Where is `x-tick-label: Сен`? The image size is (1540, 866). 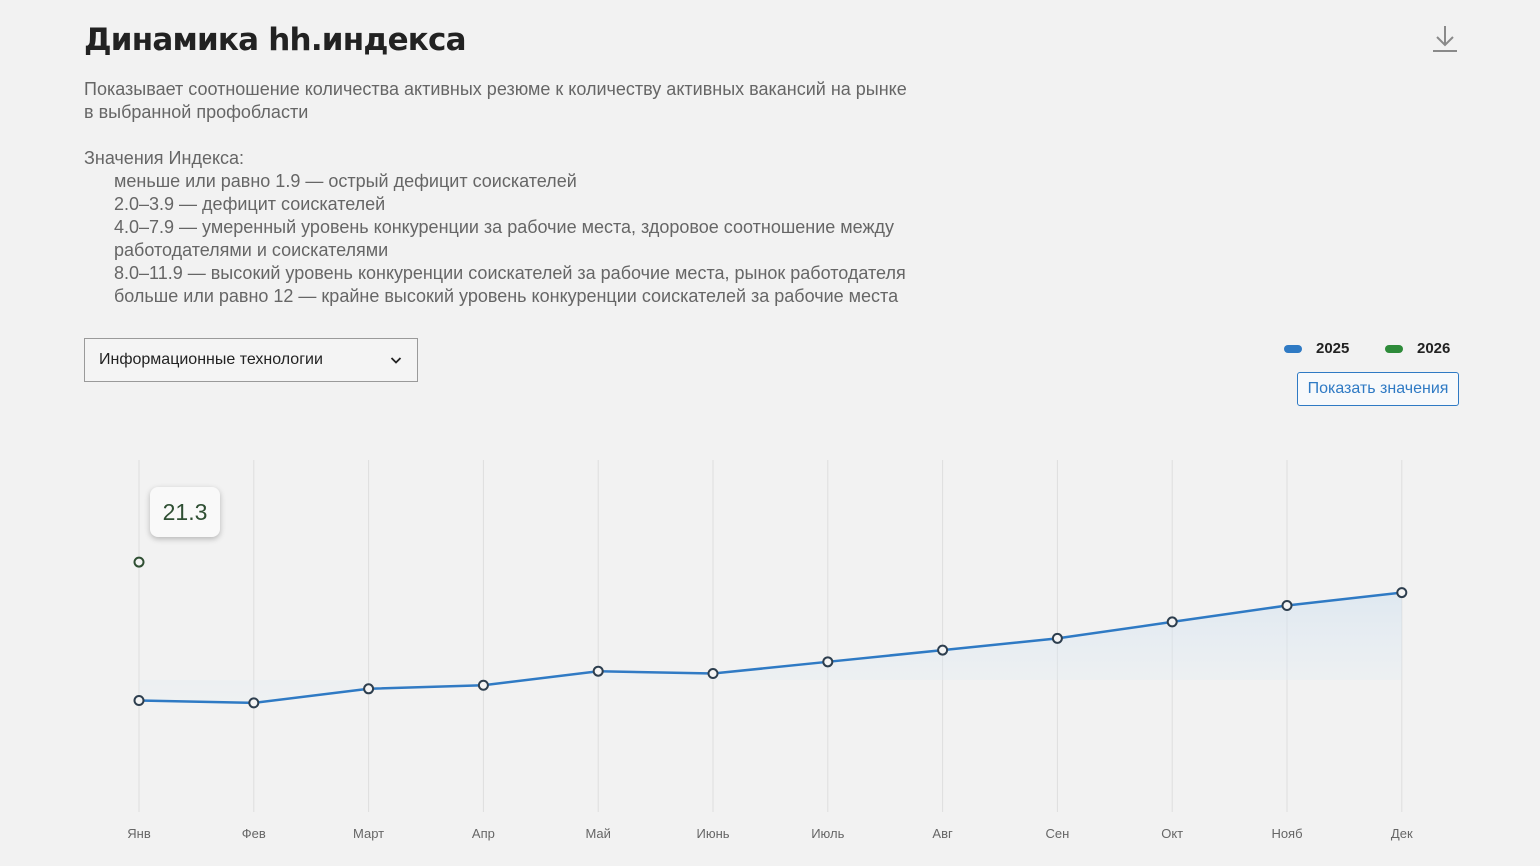
x-tick-label: Сен is located at coordinates (1057, 833).